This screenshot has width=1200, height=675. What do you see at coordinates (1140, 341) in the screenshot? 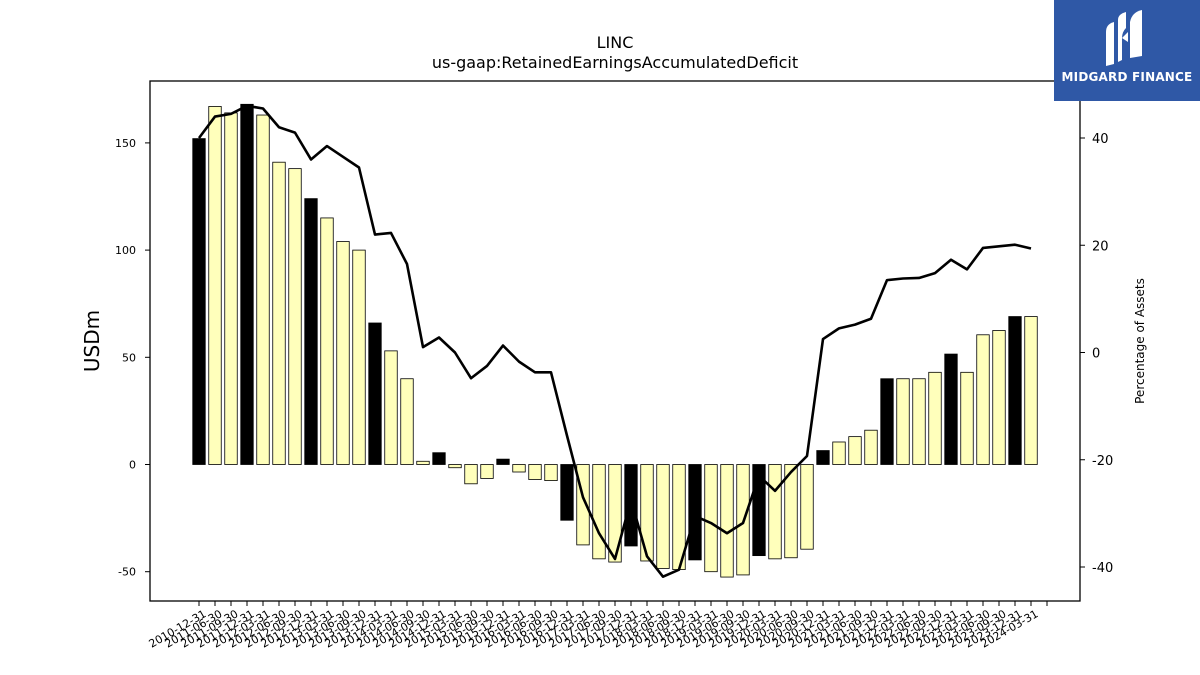
I see `y2-axis-label: Percentage of Assets` at bounding box center [1140, 341].